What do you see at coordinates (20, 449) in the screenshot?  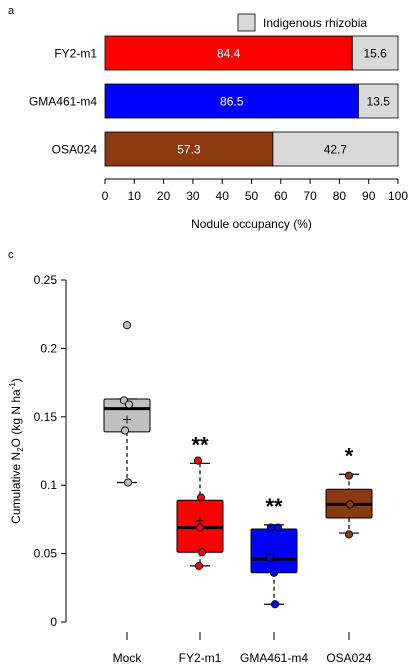 I see `y-title-subscript: 2` at bounding box center [20, 449].